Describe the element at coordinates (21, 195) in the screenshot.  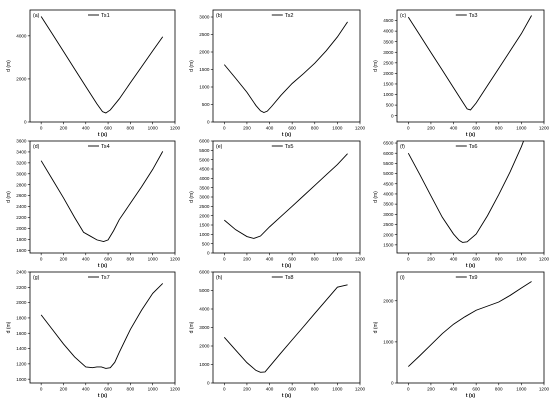
I see `y-tick-label: 2600` at that location.